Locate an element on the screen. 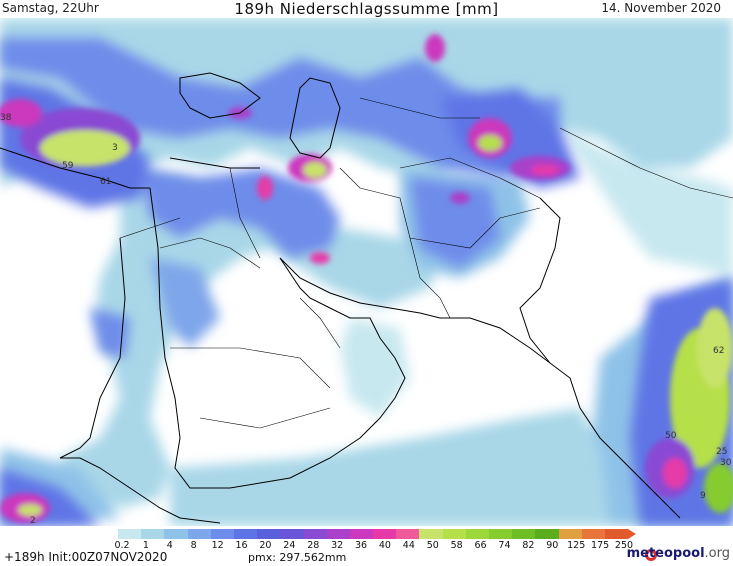 This screenshot has height=566, width=733. map-label: 25 is located at coordinates (721, 452).